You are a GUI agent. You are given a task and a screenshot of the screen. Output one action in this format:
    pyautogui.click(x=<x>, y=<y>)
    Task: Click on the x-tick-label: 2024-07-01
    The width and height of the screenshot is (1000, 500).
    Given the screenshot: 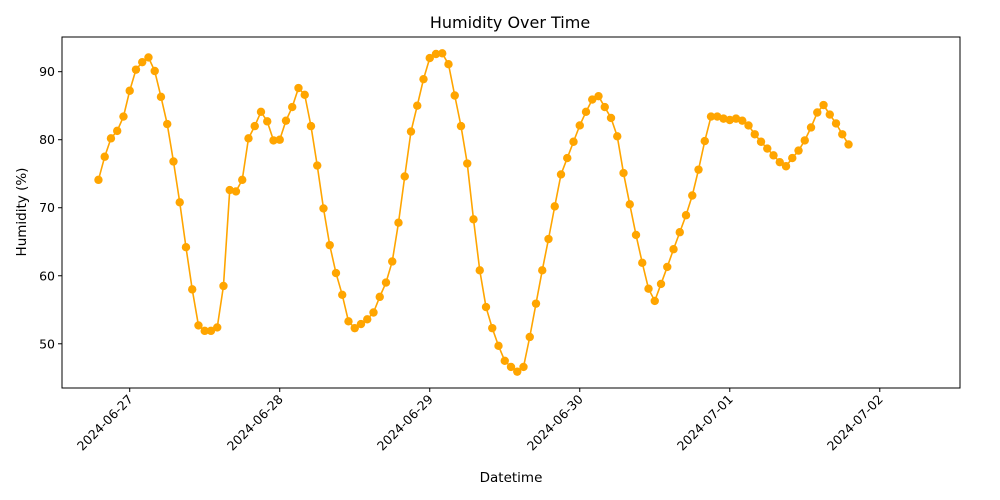 What is the action you would take?
    pyautogui.click(x=705, y=423)
    